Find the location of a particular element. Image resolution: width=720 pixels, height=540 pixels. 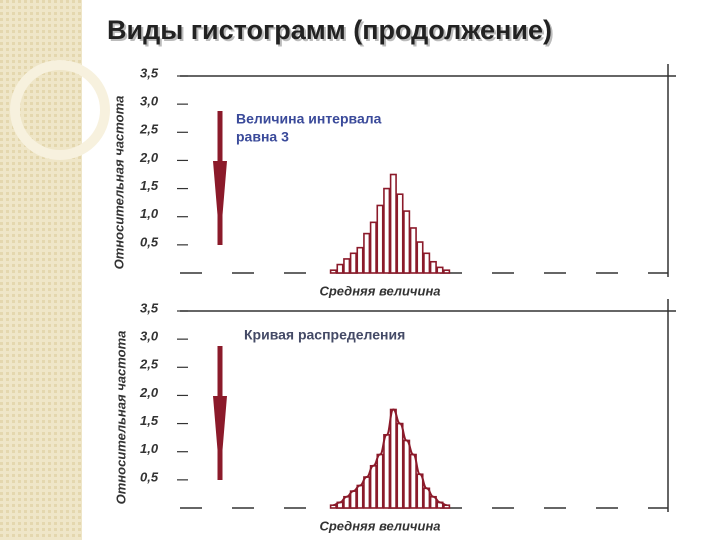

side-pattern is located at coordinates (41, 270).